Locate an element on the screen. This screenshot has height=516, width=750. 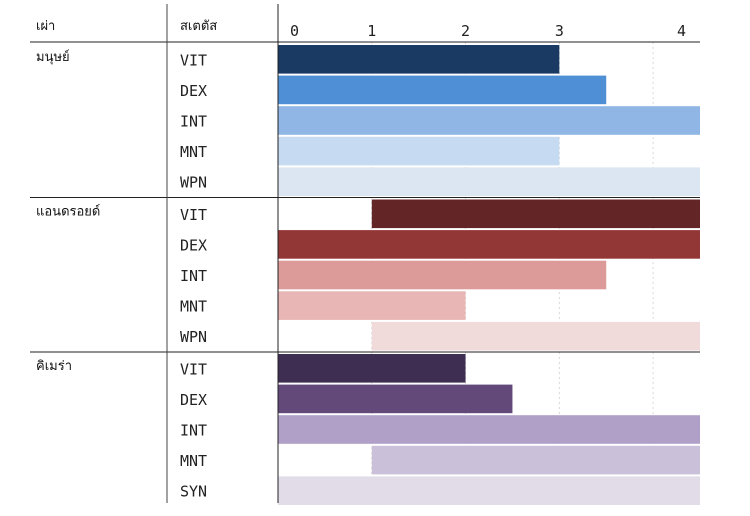
race-label-2: คิเมร่า is located at coordinates (54, 366).